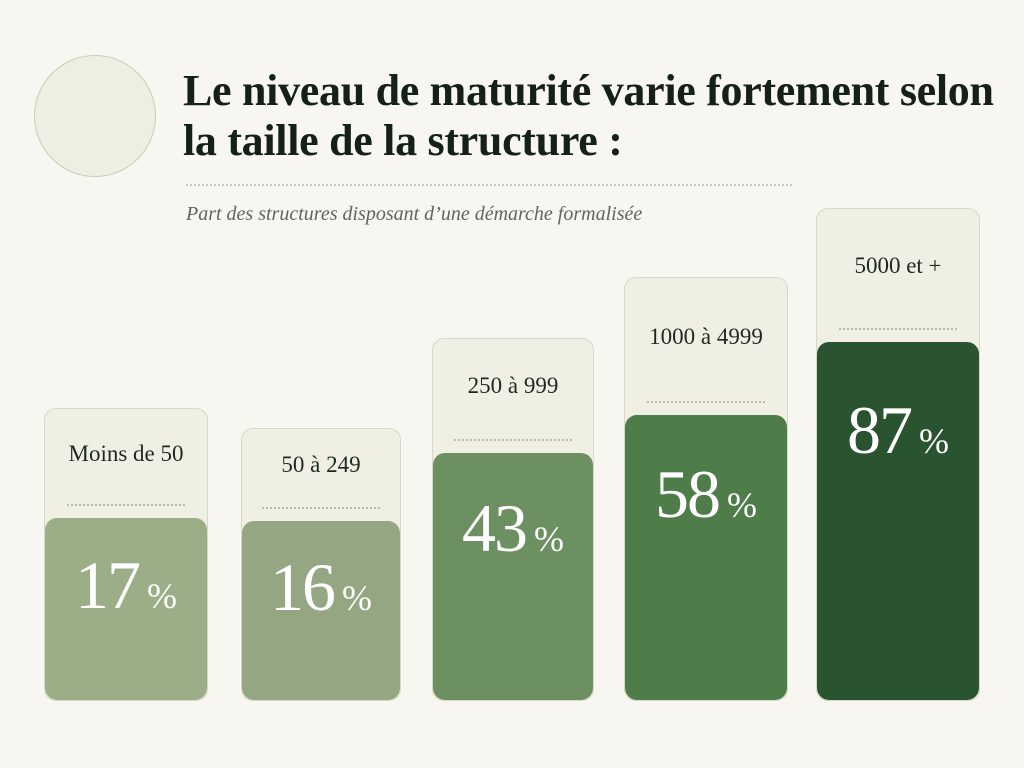 The image size is (1024, 768). I want to click on data-label-value: 58, so click(688, 494).